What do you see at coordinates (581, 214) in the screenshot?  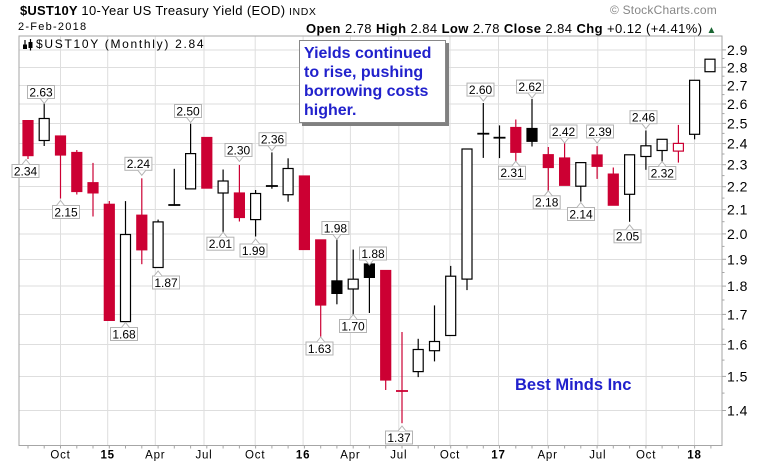 I see `svg-text: 2.14` at bounding box center [581, 214].